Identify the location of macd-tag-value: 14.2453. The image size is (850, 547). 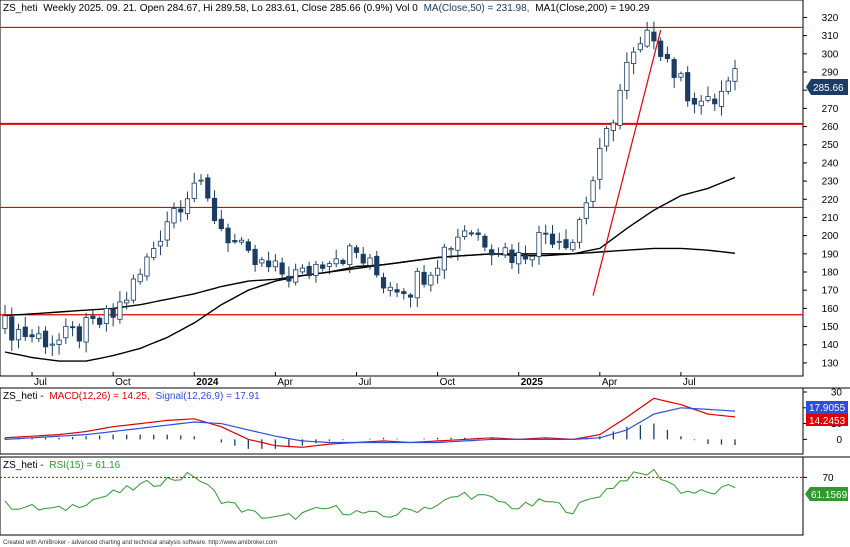
(827, 421).